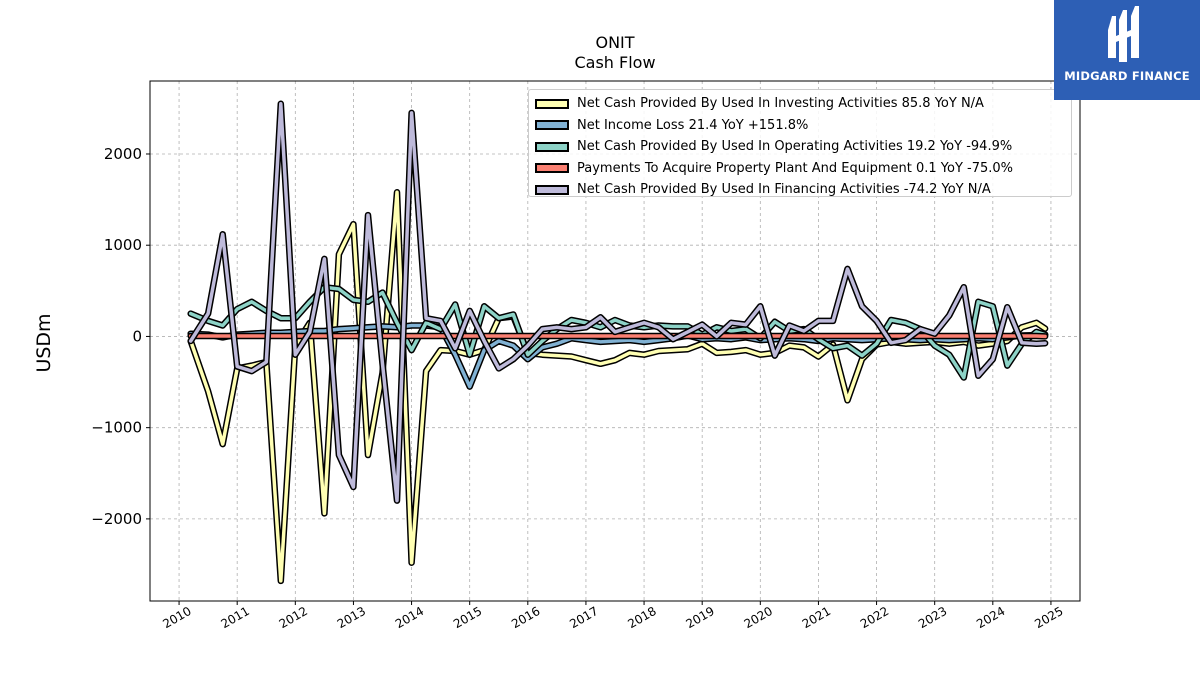 The image size is (1200, 675). I want to click on series-3-line, so click(618, 332).